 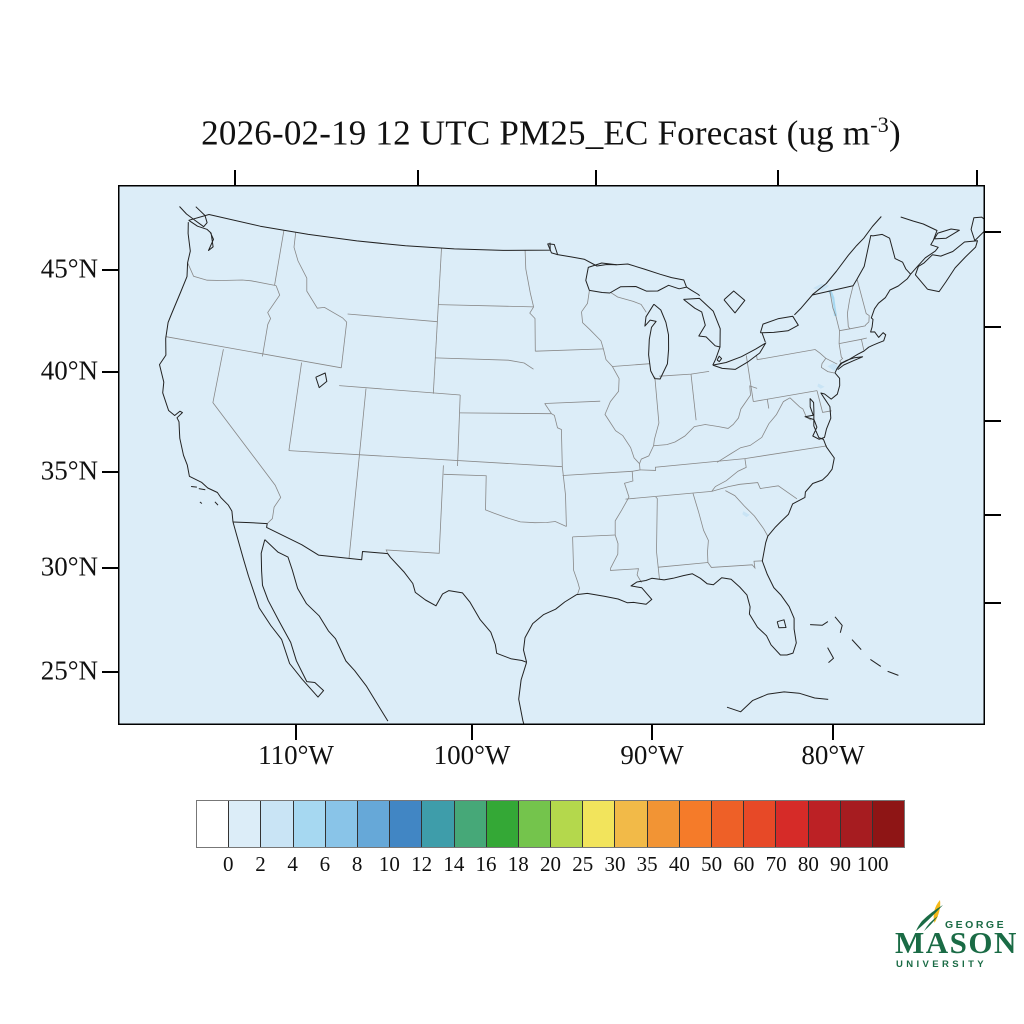 What do you see at coordinates (518, 864) in the screenshot?
I see `colorbar-tick-label: 18` at bounding box center [518, 864].